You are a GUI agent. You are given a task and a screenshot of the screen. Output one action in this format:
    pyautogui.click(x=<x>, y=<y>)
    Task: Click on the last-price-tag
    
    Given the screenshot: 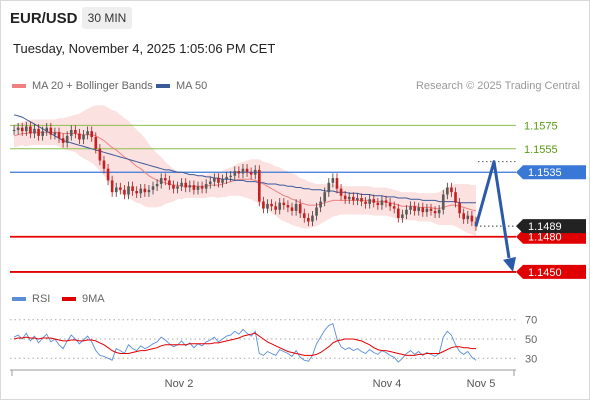 What is the action you would take?
    pyautogui.click(x=551, y=226)
    